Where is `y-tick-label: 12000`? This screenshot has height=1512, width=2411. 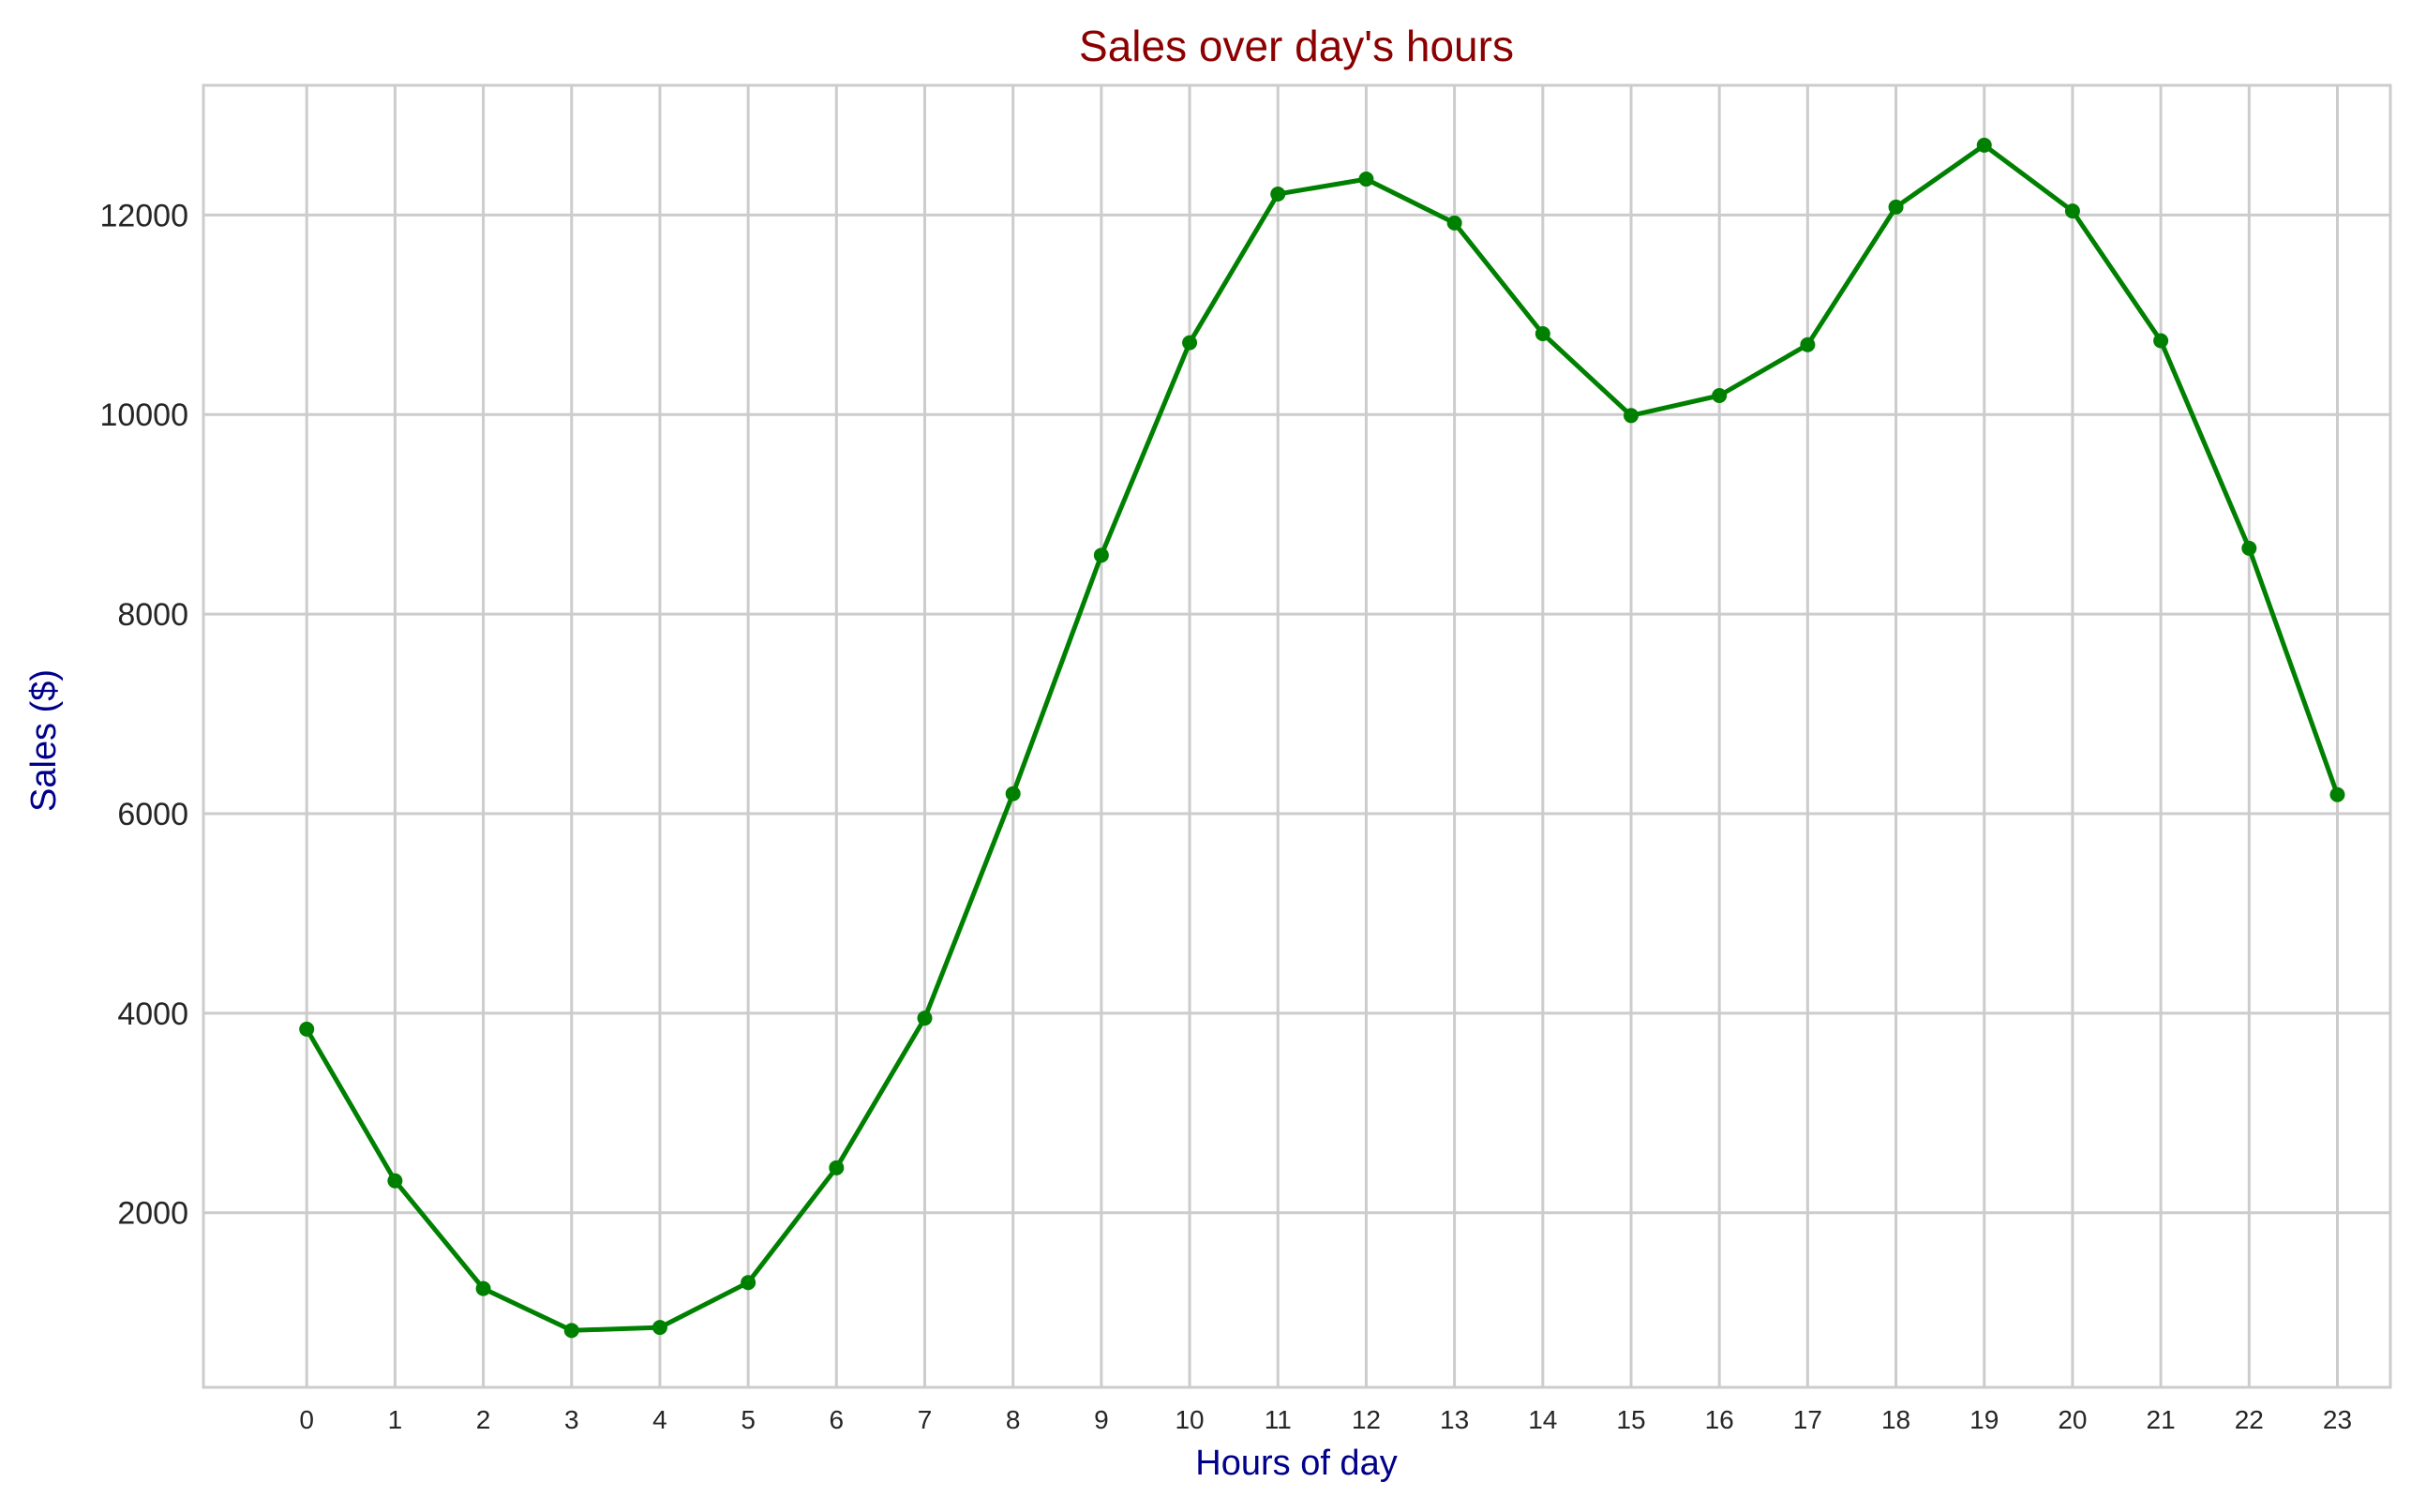
y-tick-label: 12000 is located at coordinates (143, 216).